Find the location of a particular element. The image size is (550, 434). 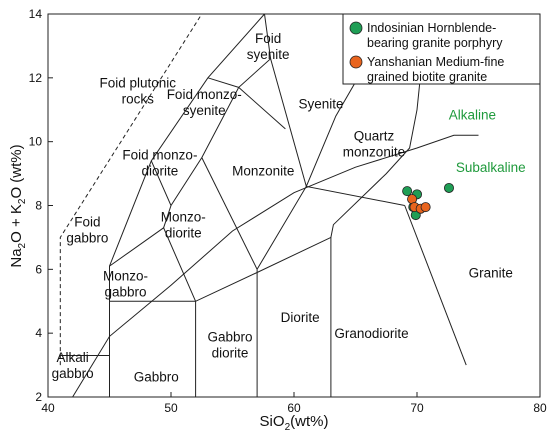

label-alkaline: Alkaline is located at coordinates (472, 115).